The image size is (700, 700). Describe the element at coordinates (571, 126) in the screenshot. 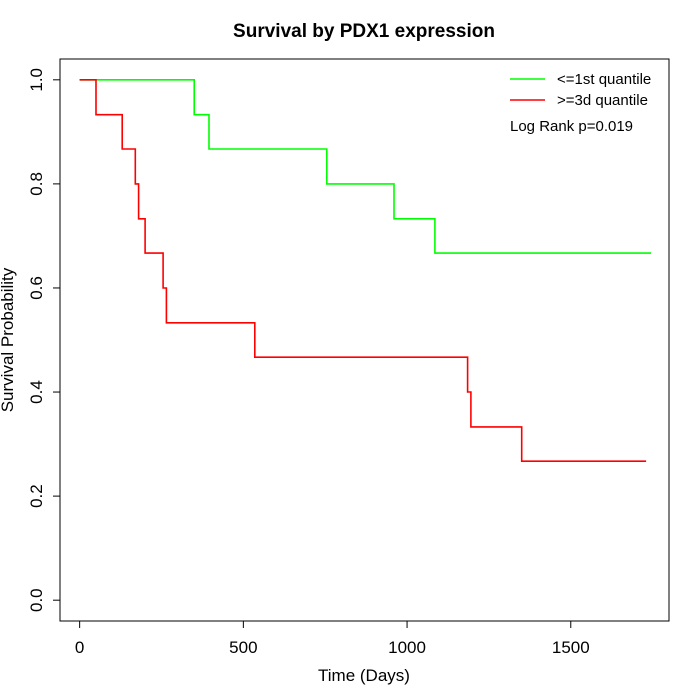

I see `log-rank-annotation: Log Rank p=0.019` at that location.